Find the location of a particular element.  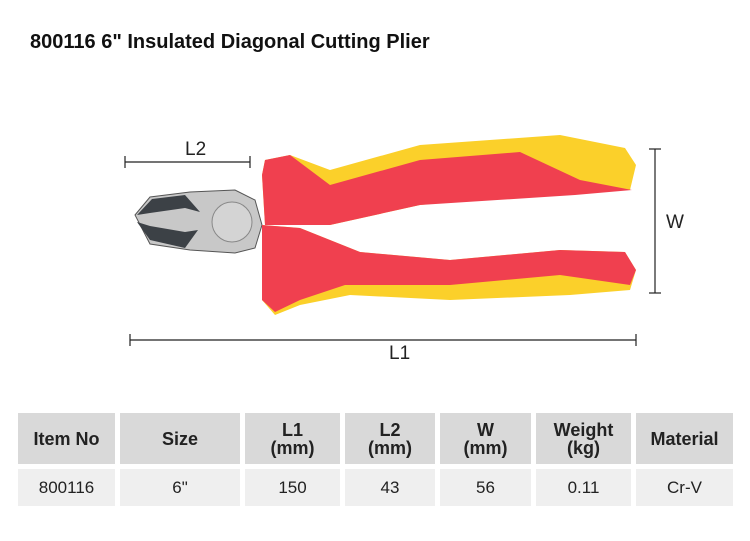

cell-size: 6" is located at coordinates (180, 487).